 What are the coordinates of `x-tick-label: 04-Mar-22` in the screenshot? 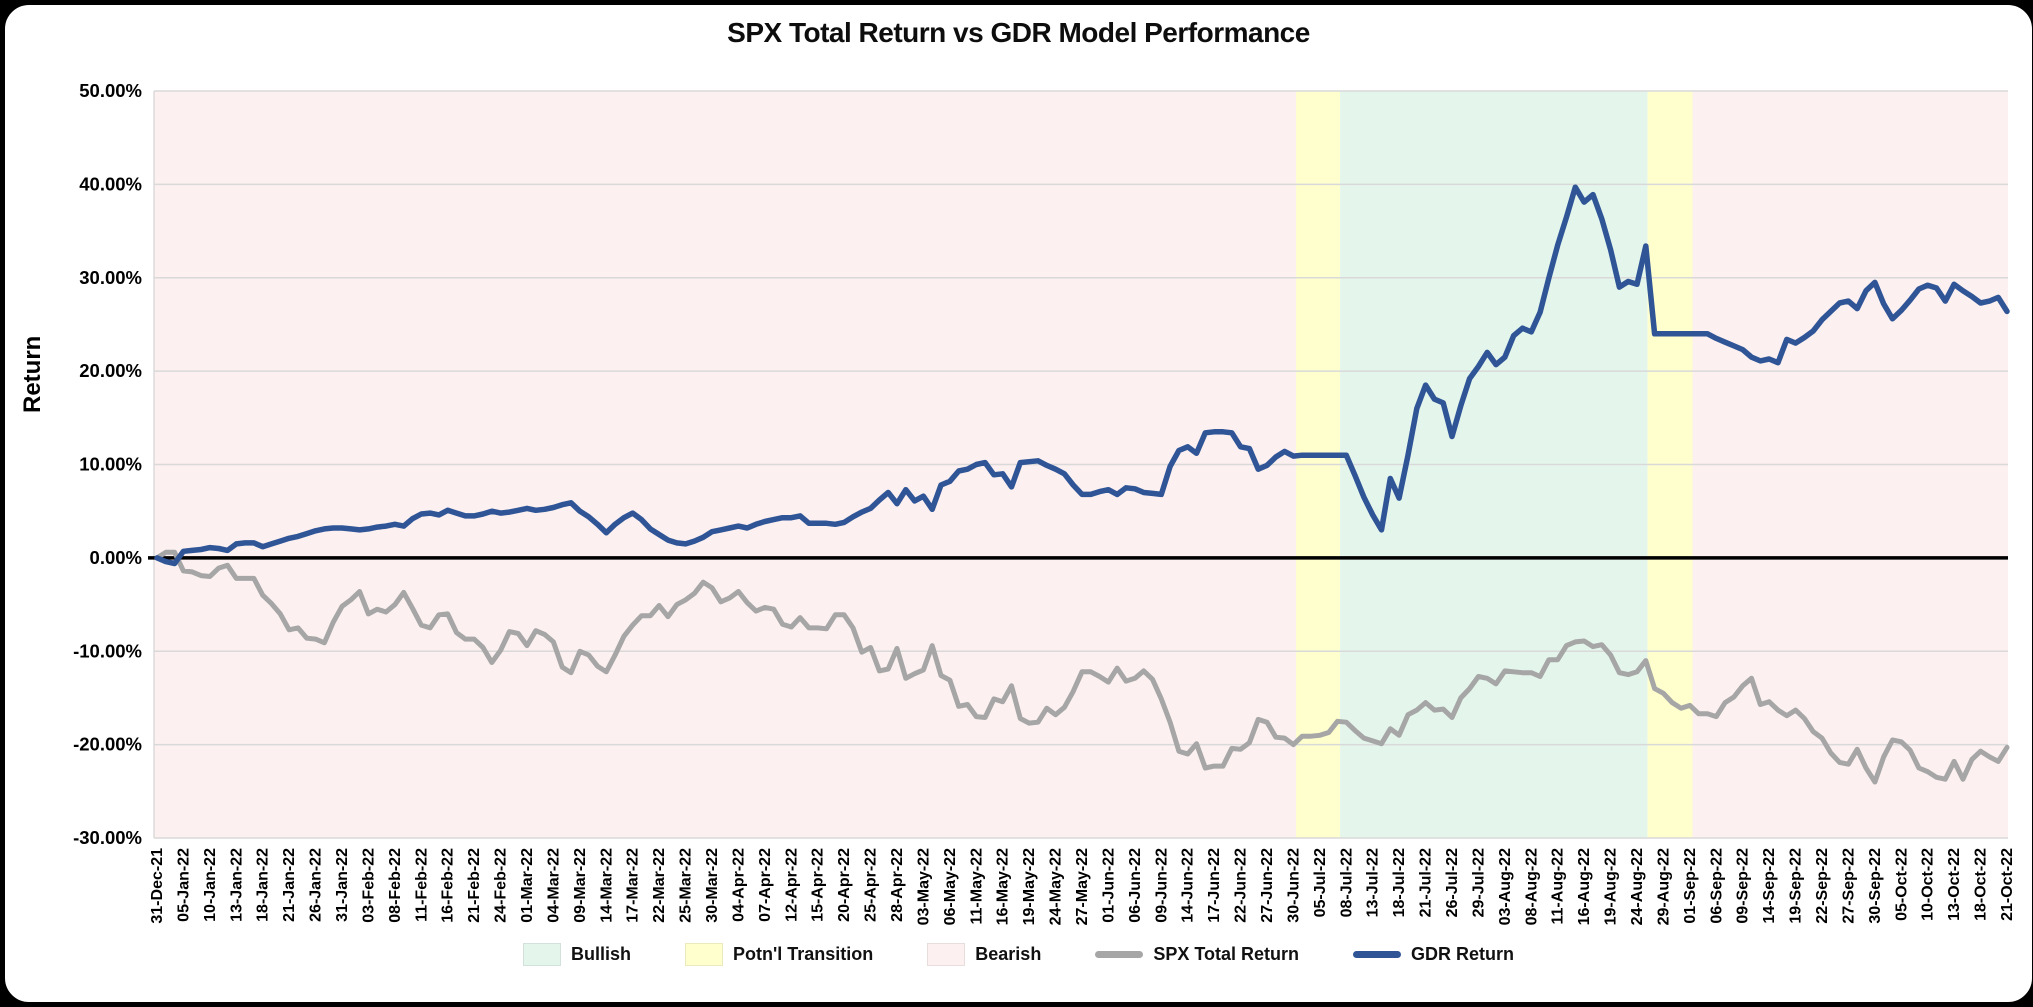 It's located at (553, 885).